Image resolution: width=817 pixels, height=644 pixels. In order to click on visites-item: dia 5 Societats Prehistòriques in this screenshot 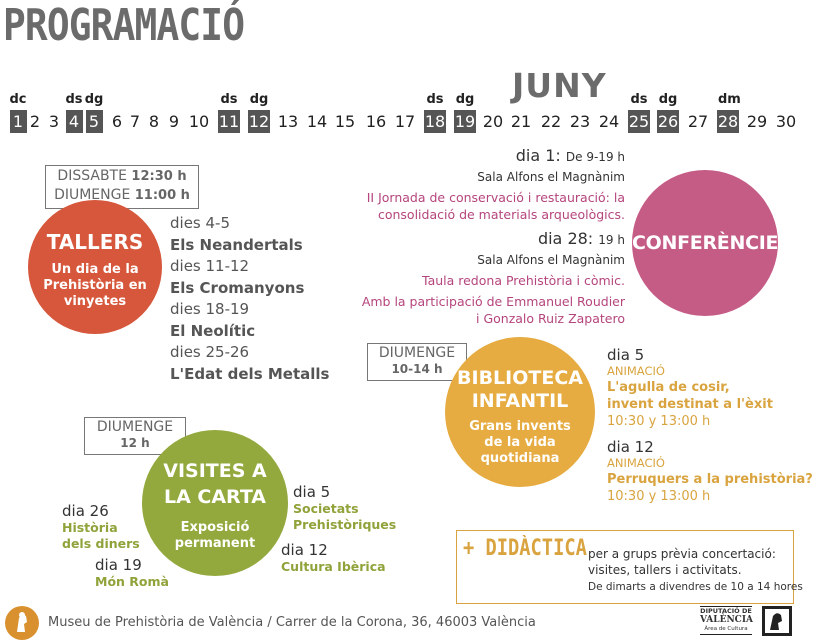, I will do `click(344, 508)`.